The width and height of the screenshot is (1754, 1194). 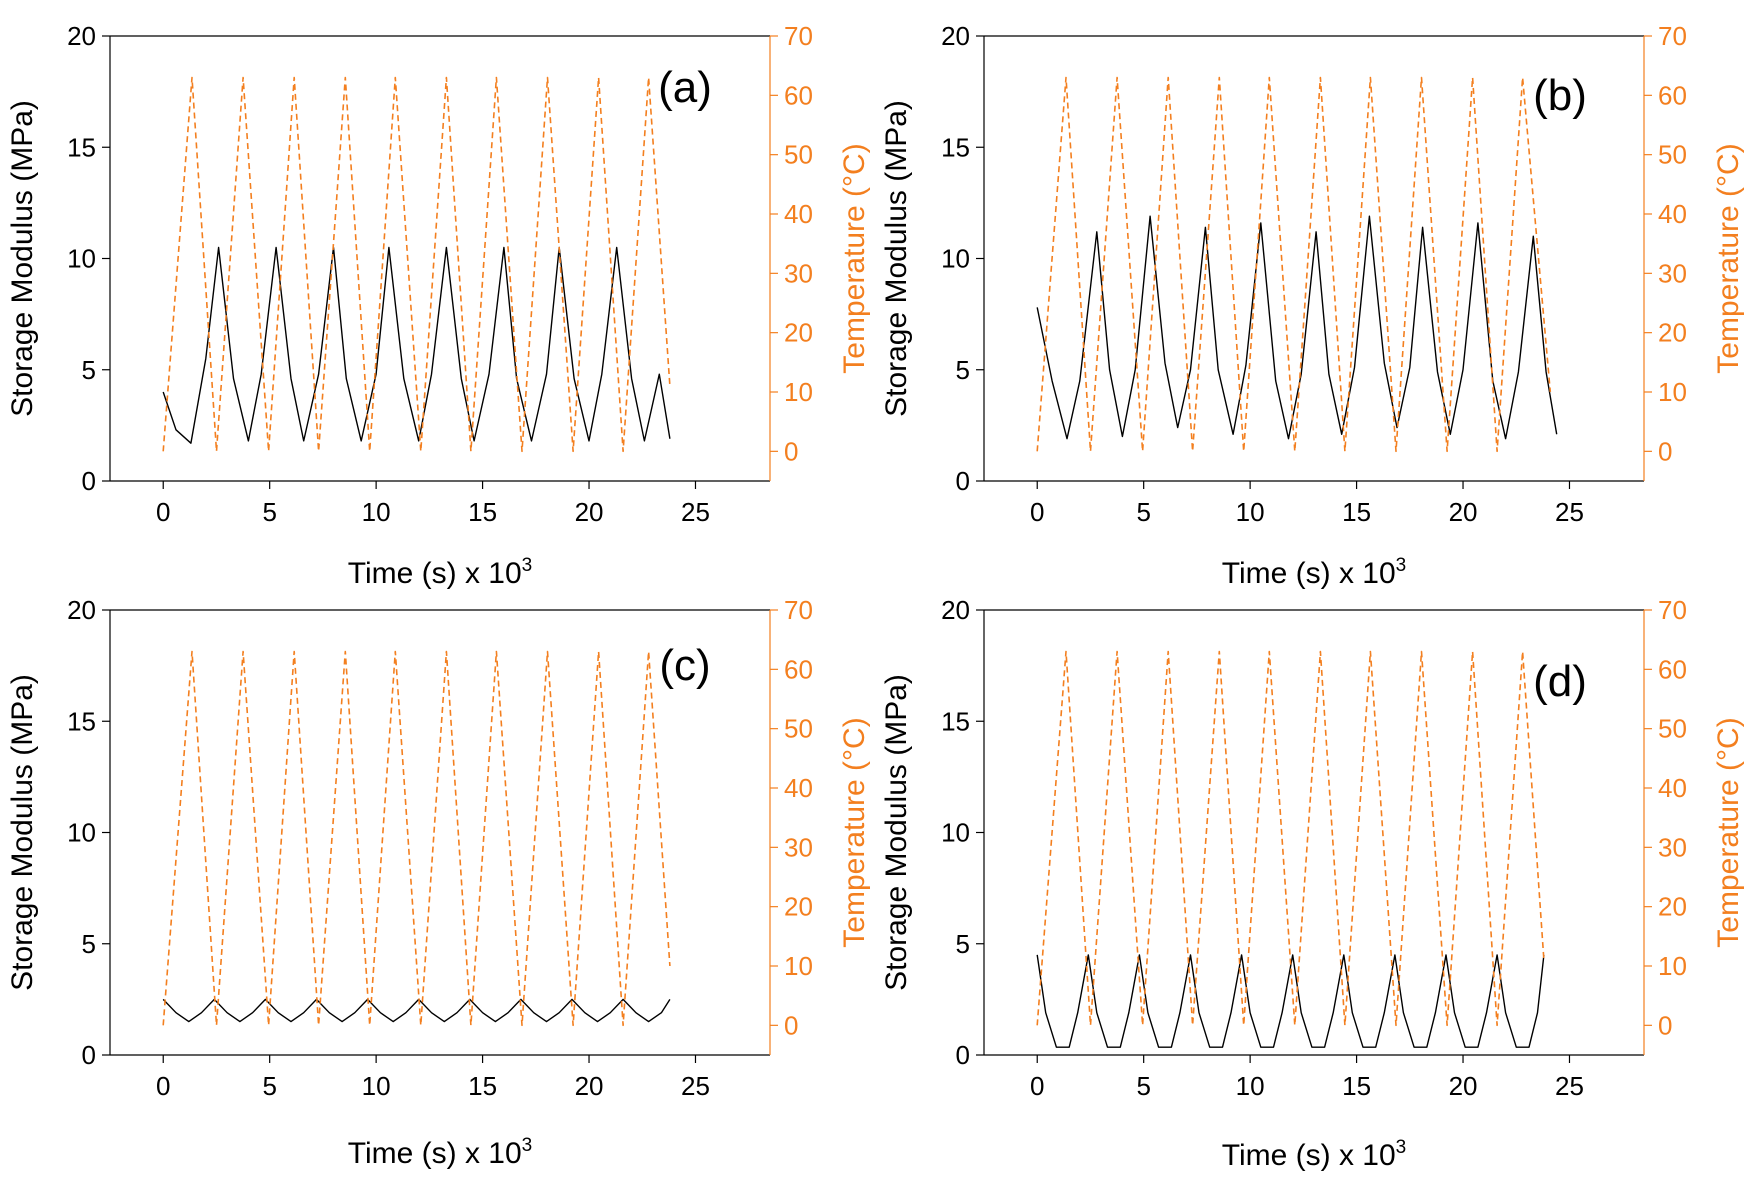 I want to click on panel-label: (d), so click(x=1560, y=681).